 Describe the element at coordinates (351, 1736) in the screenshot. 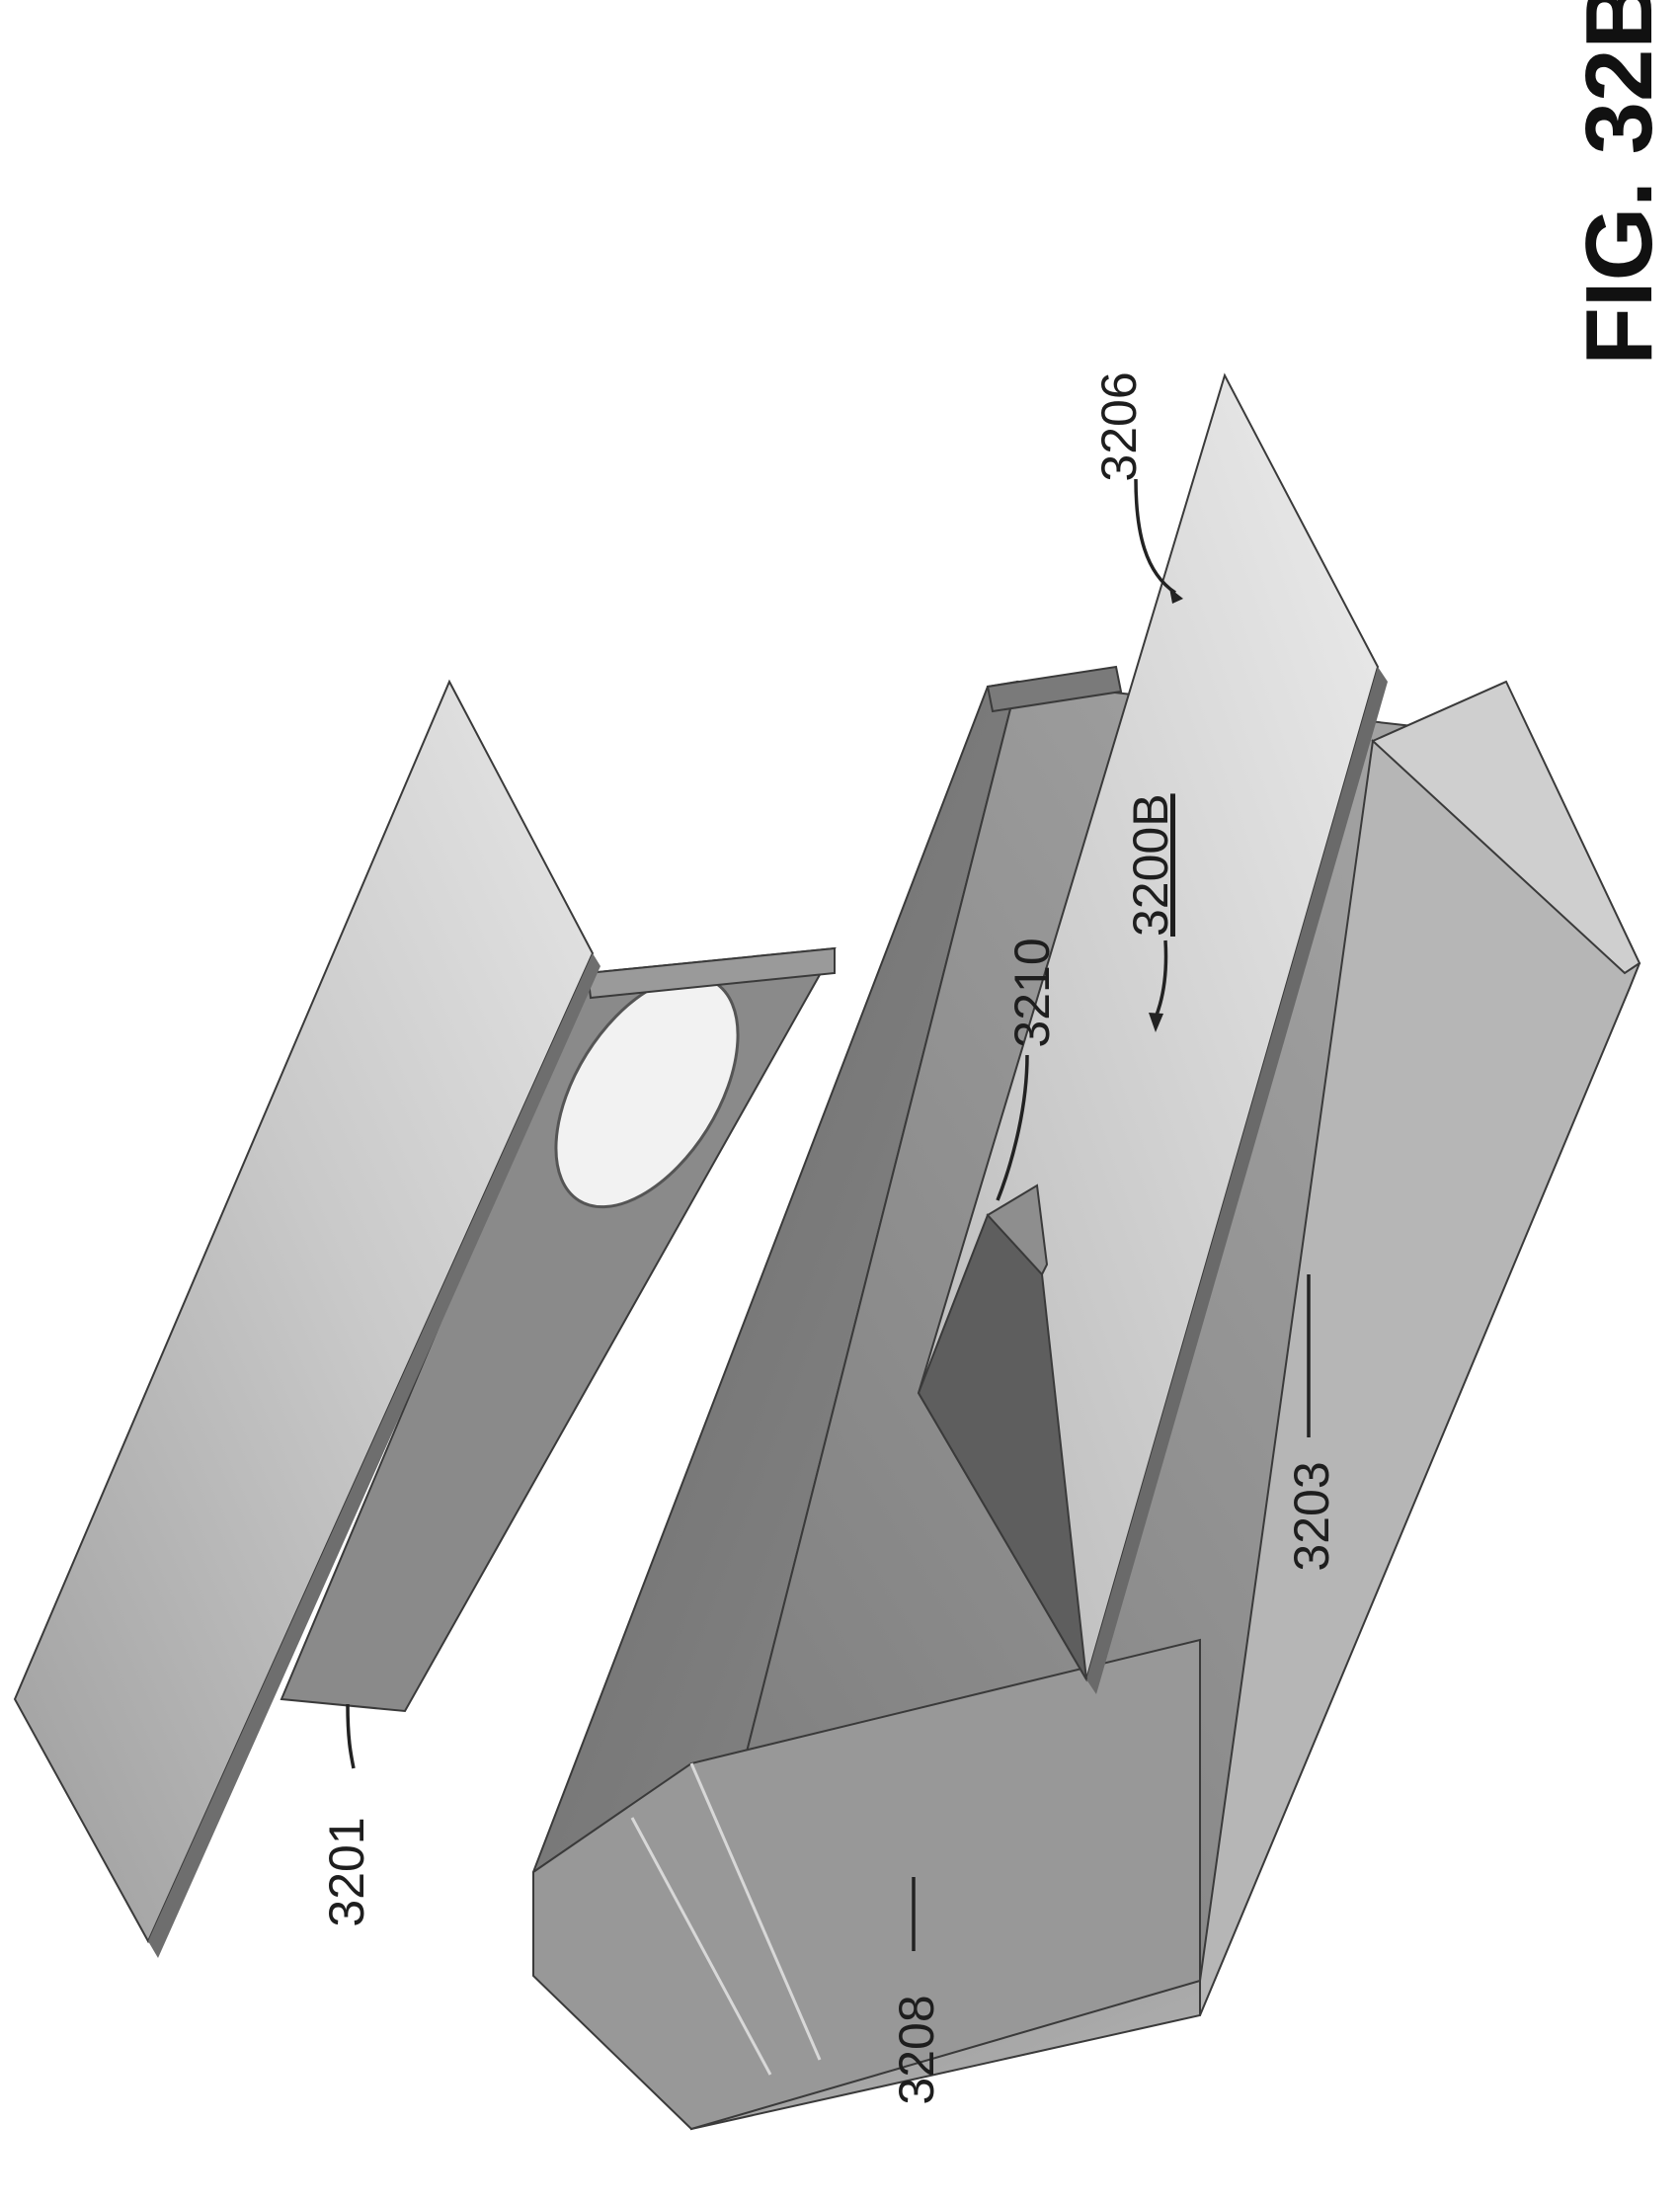

I see `lid-leader` at that location.